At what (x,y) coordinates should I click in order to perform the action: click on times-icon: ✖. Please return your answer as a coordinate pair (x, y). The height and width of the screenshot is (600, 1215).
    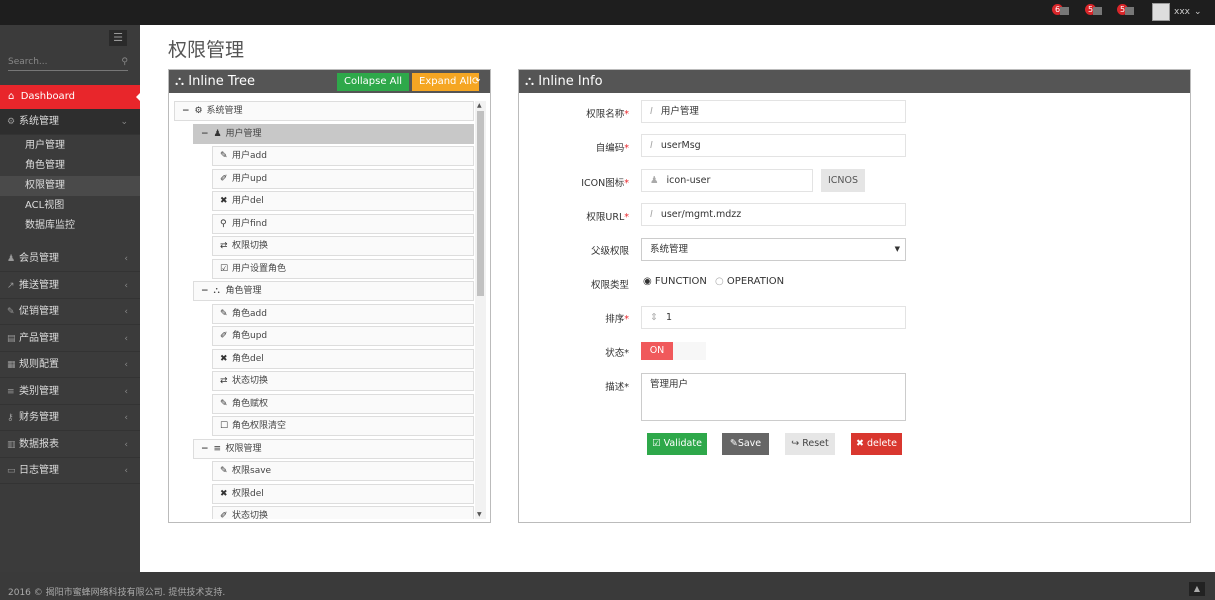
    Looking at the image, I should click on (860, 443).